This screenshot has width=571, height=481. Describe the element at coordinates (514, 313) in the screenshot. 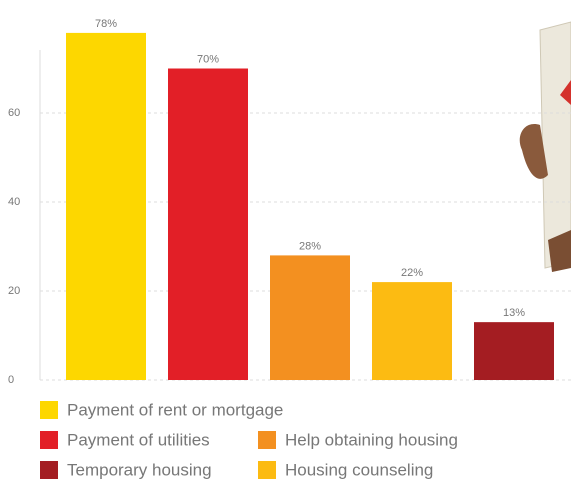

I see `value-label: 13%` at that location.